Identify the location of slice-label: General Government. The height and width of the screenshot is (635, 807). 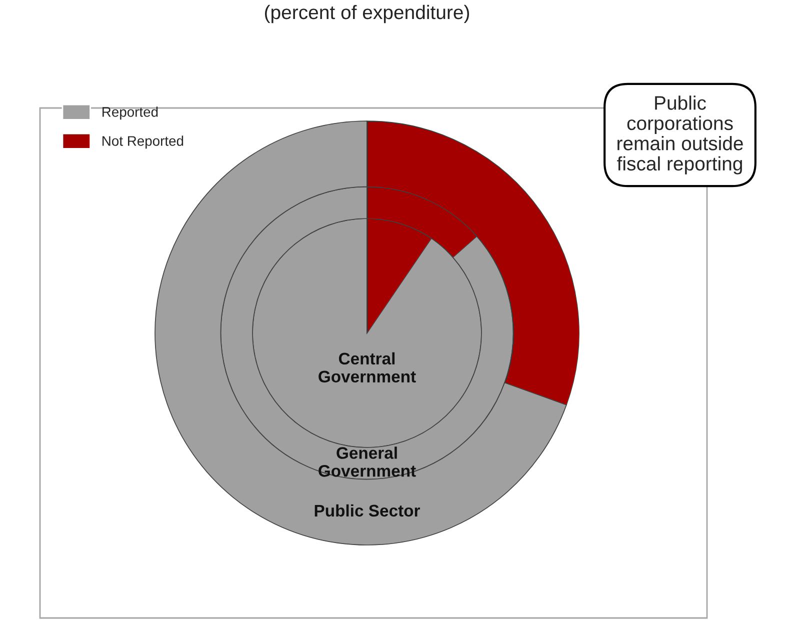
(367, 461).